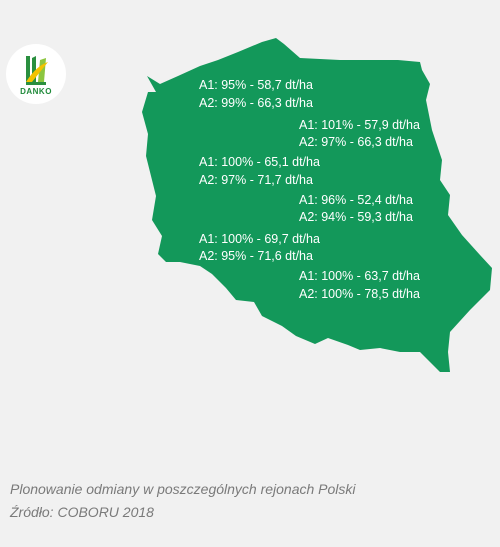 This screenshot has width=500, height=547. What do you see at coordinates (359, 125) in the screenshot?
I see `region-2-a1: A1: 101% - 57,9 dt/ha` at bounding box center [359, 125].